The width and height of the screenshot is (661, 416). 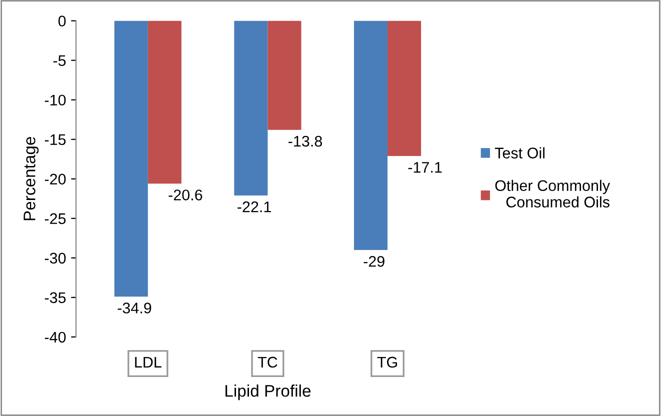 I want to click on y-tick-label: -10, so click(x=55, y=100).